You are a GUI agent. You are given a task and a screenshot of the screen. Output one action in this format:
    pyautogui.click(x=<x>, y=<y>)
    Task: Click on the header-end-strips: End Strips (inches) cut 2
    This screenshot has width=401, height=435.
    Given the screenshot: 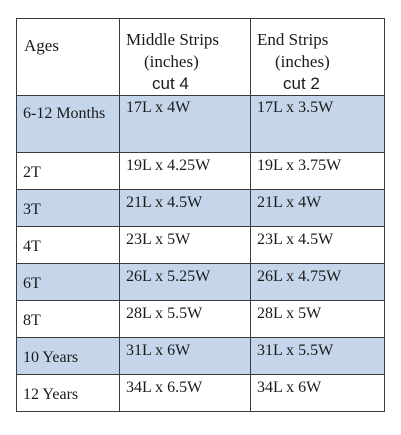 What is the action you would take?
    pyautogui.click(x=317, y=57)
    